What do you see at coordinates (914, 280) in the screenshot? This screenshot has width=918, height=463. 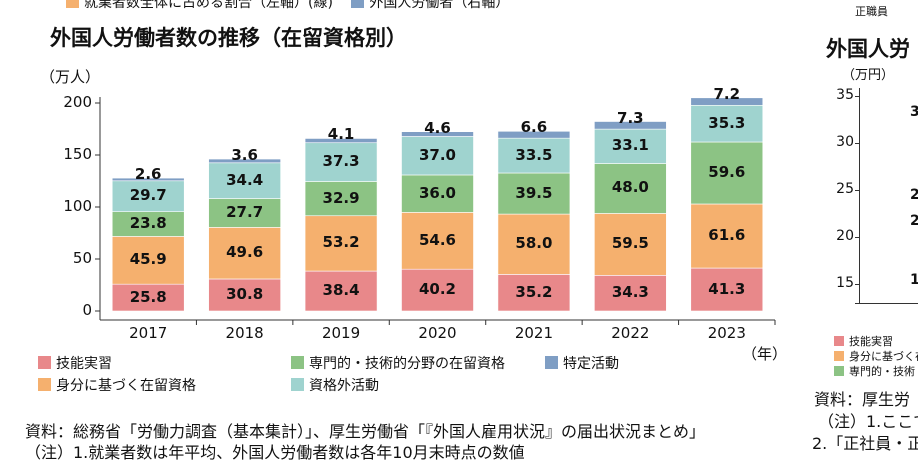 I see `right-data-label: 1` at bounding box center [914, 280].